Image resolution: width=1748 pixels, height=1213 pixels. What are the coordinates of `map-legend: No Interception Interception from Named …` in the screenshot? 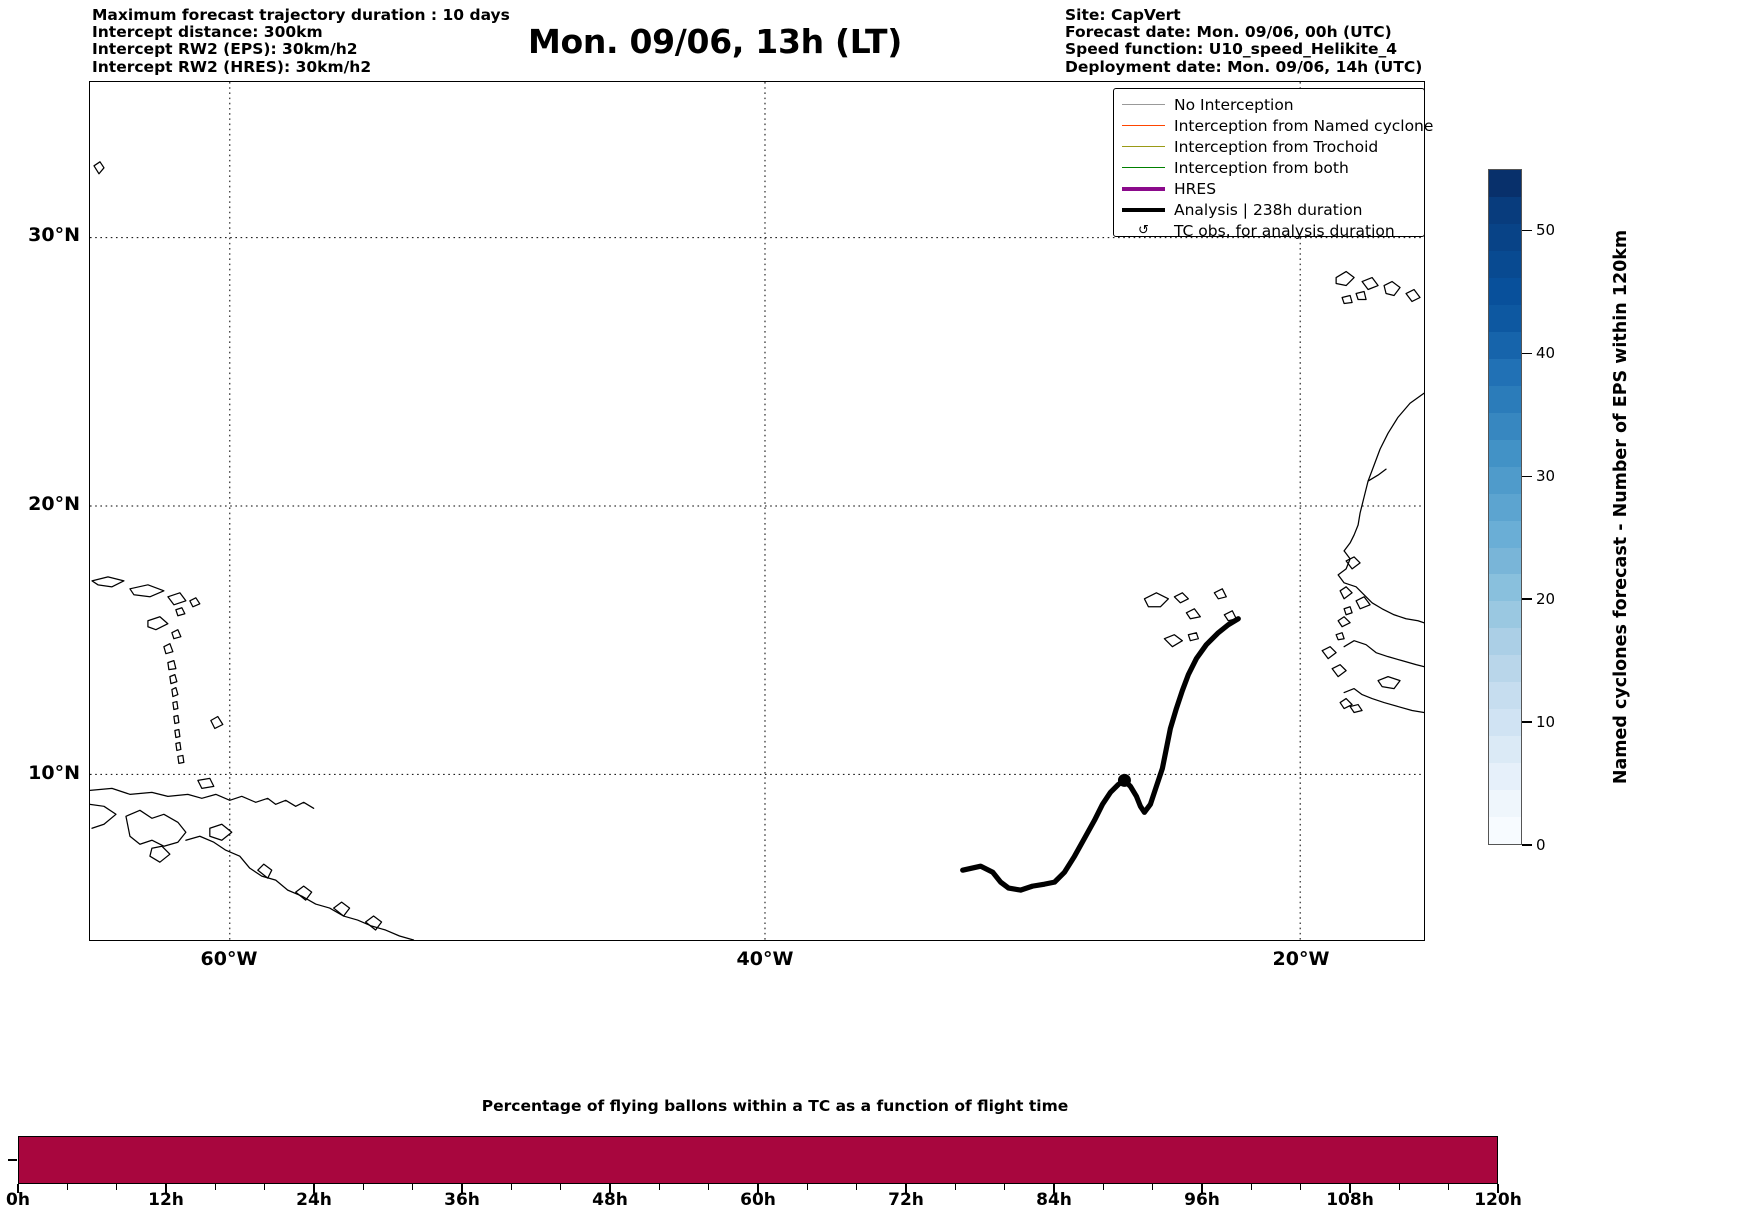 It's located at (1273, 164).